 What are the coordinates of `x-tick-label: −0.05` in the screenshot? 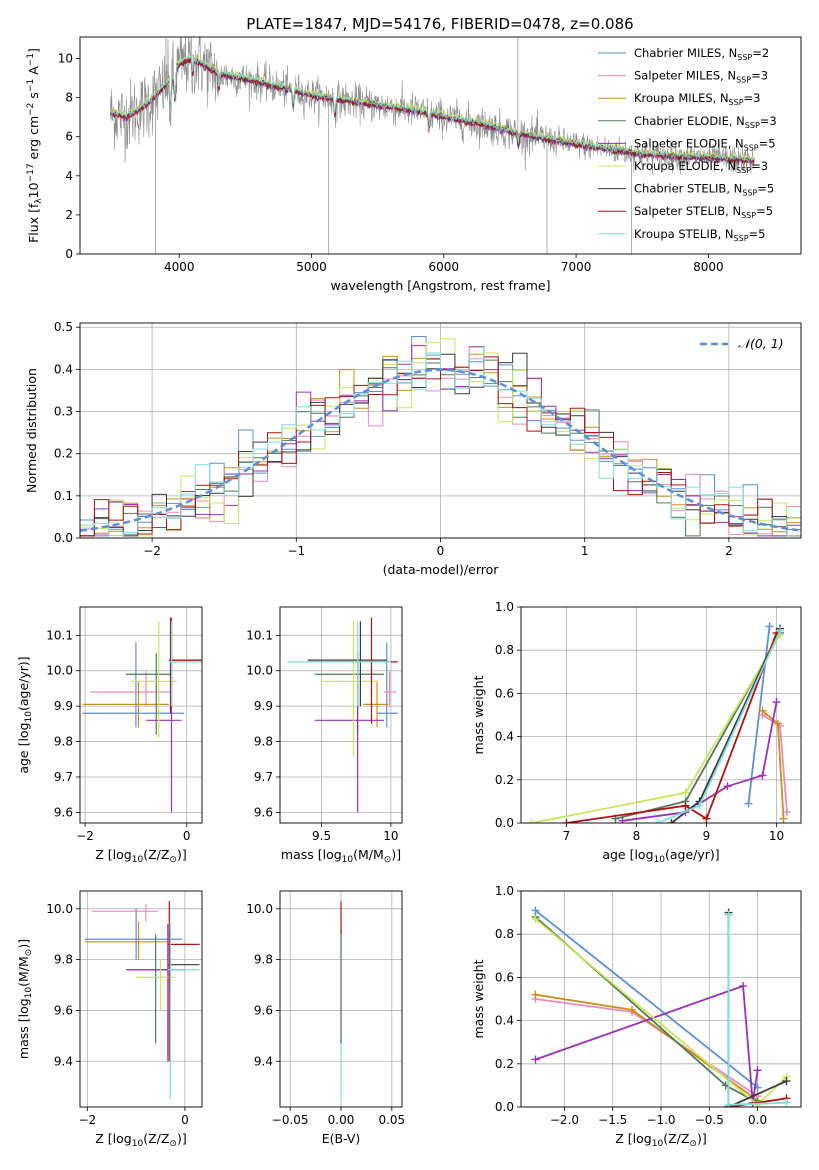 It's located at (290, 1120).